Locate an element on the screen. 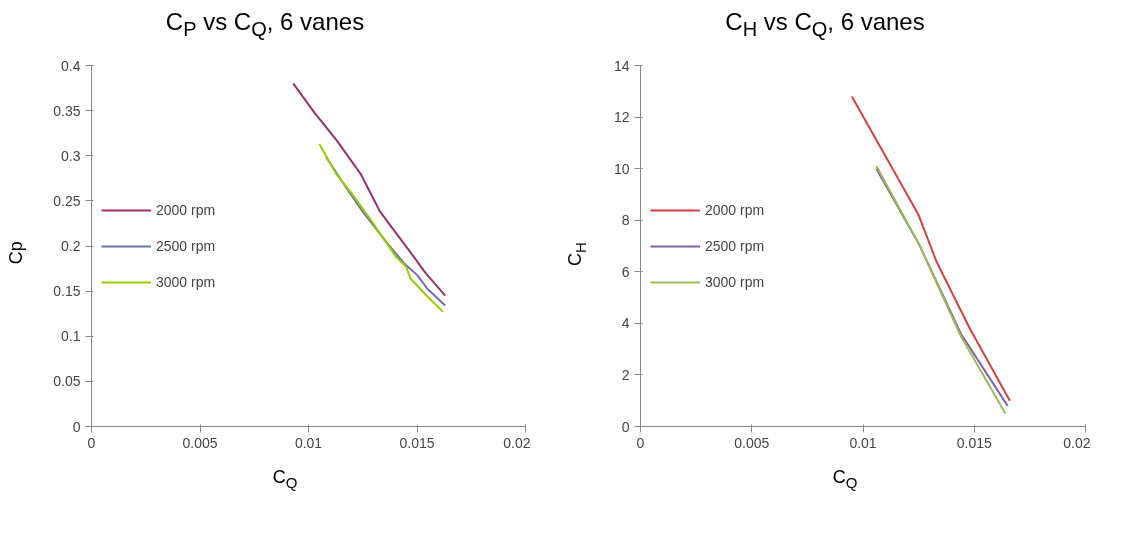  y-tick-label: 0.1 is located at coordinates (71, 336).